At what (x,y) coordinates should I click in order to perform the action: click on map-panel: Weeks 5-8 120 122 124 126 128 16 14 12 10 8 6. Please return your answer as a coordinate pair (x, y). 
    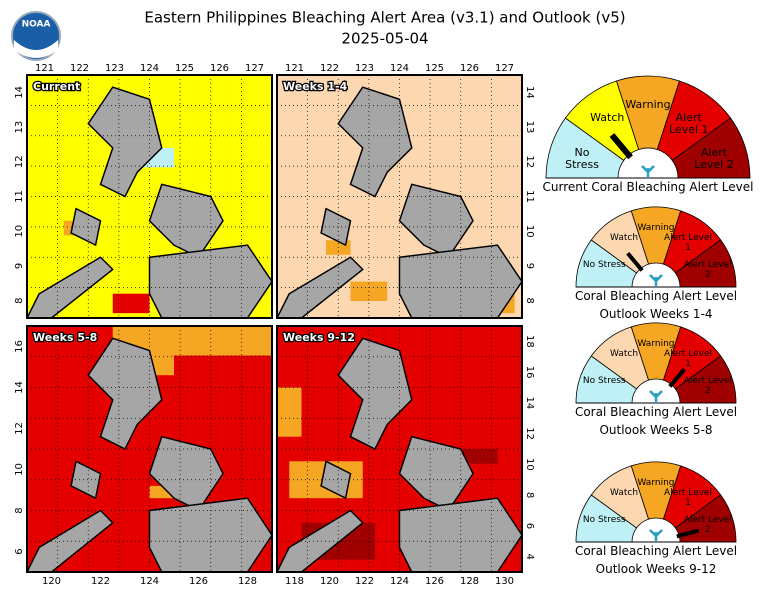
    Looking at the image, I should click on (143, 456).